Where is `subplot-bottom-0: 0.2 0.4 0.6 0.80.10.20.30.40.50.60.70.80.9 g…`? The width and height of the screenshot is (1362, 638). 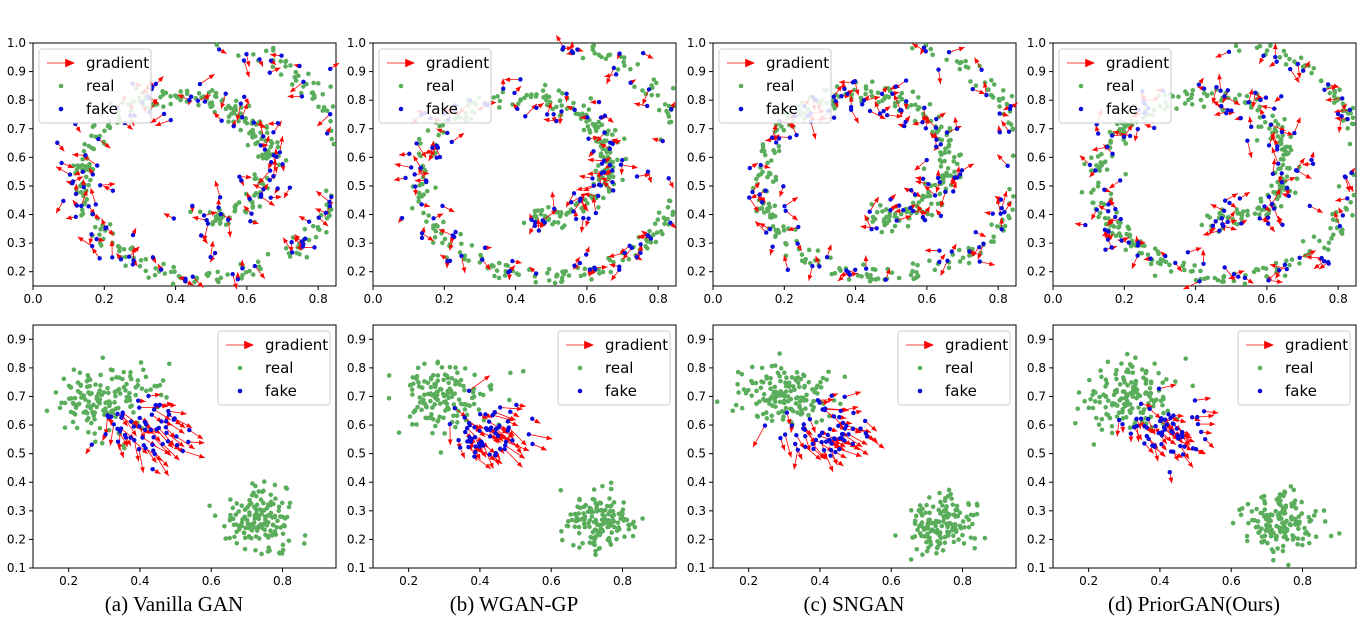 subplot-bottom-0: 0.2 0.4 0.6 0.80.10.20.30.40.50.60.70.80.9 g… is located at coordinates (172, 456).